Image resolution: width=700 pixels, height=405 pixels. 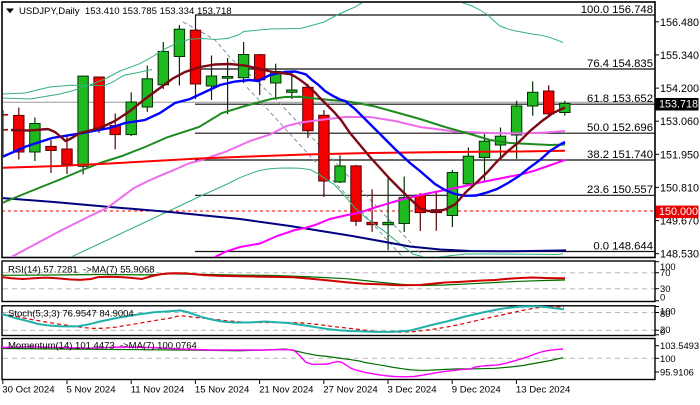 What do you see at coordinates (413, 390) in the screenshot?
I see `svg-text: 3 Dec 2024` at bounding box center [413, 390].